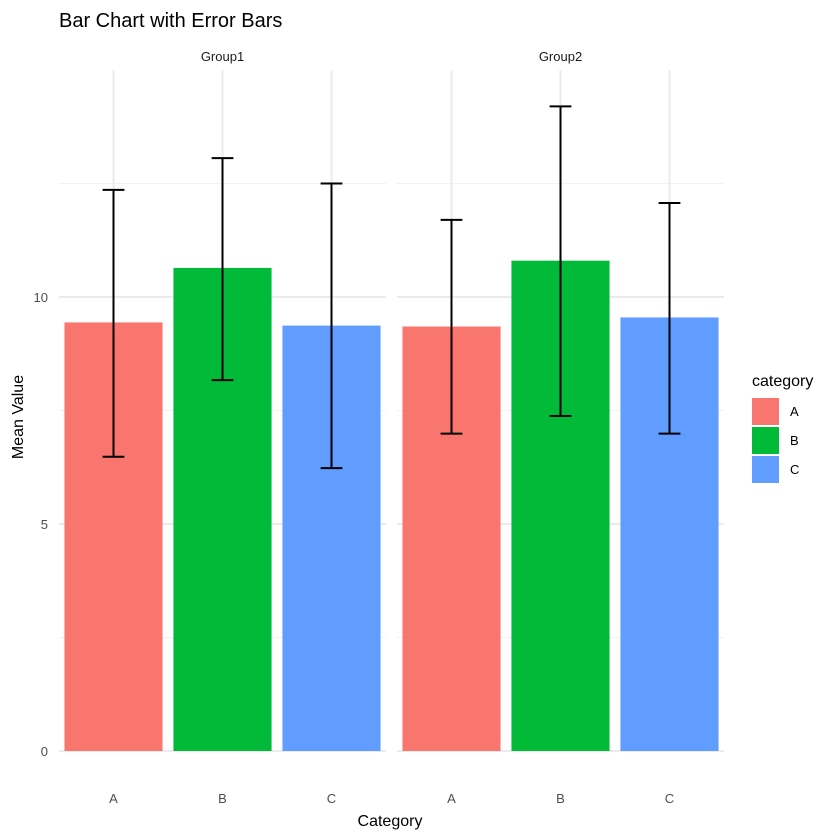  Describe the element at coordinates (44, 751) in the screenshot. I see `y-tick-label: 0` at that location.